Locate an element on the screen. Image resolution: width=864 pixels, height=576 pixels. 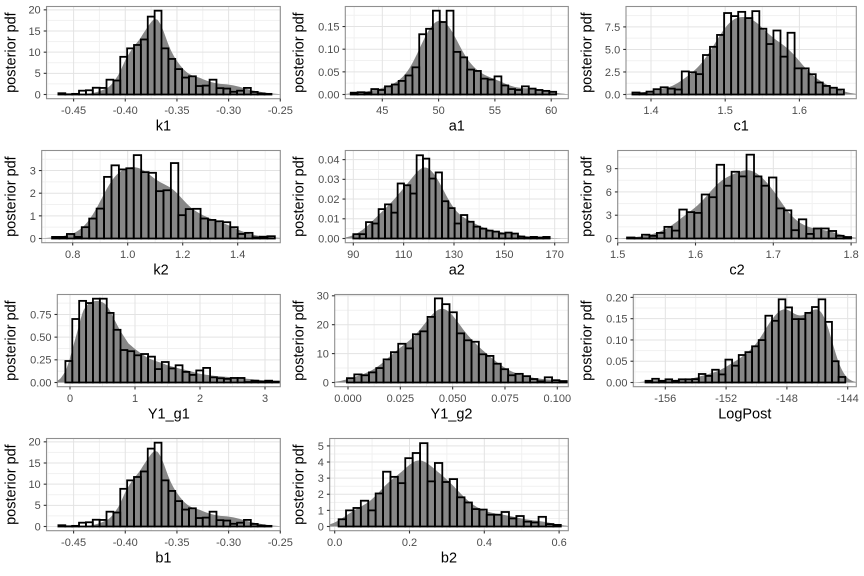
svg-text: c2 is located at coordinates (736, 271).